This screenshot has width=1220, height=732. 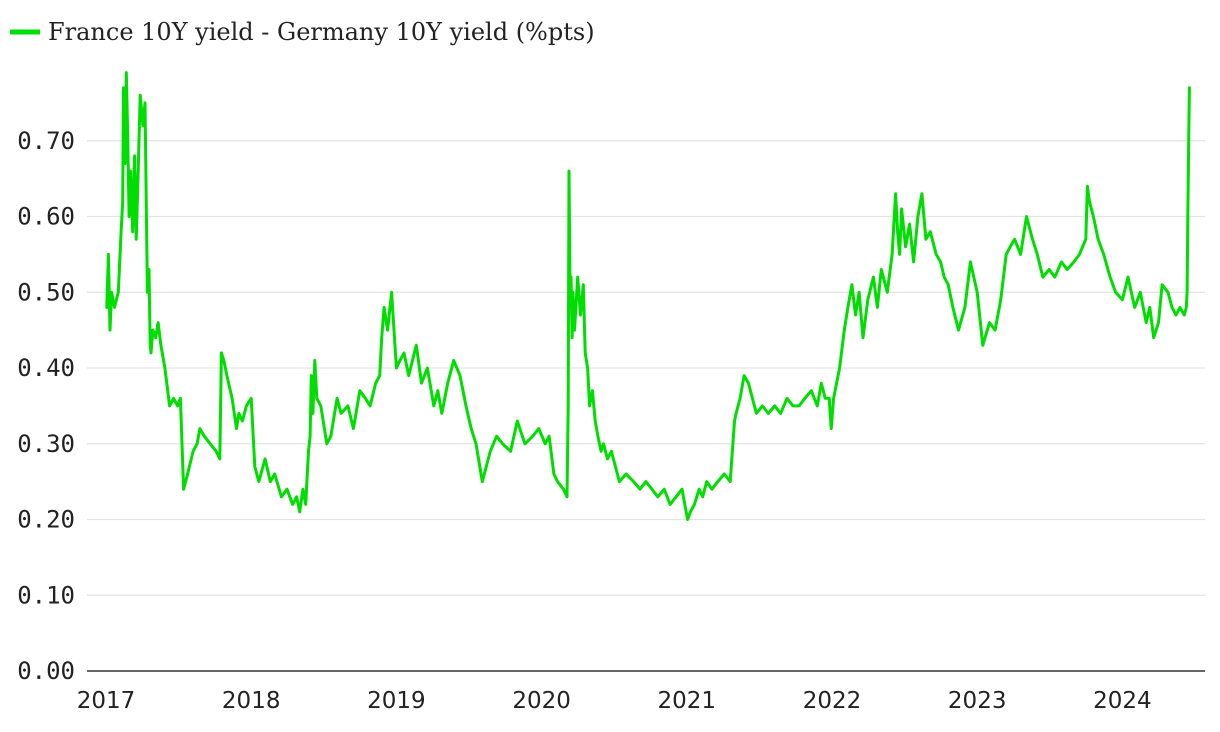 I want to click on x-tick-label: 2020, so click(x=541, y=701).